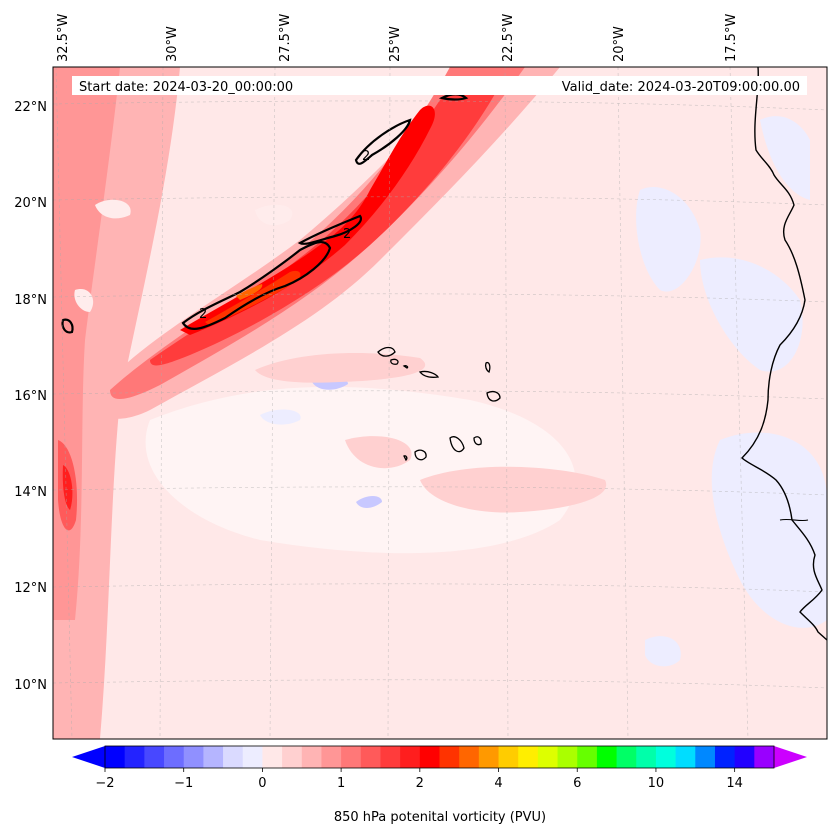  Describe the element at coordinates (183, 255) in the screenshot. I see `pv-low-streaks` at that location.